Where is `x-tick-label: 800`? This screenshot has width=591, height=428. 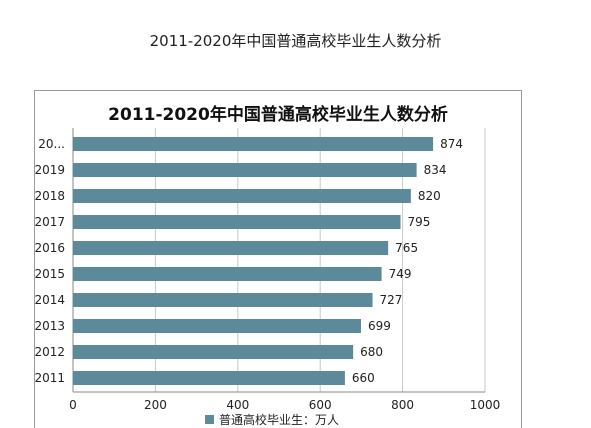
x-tick-label: 800 is located at coordinates (402, 405).